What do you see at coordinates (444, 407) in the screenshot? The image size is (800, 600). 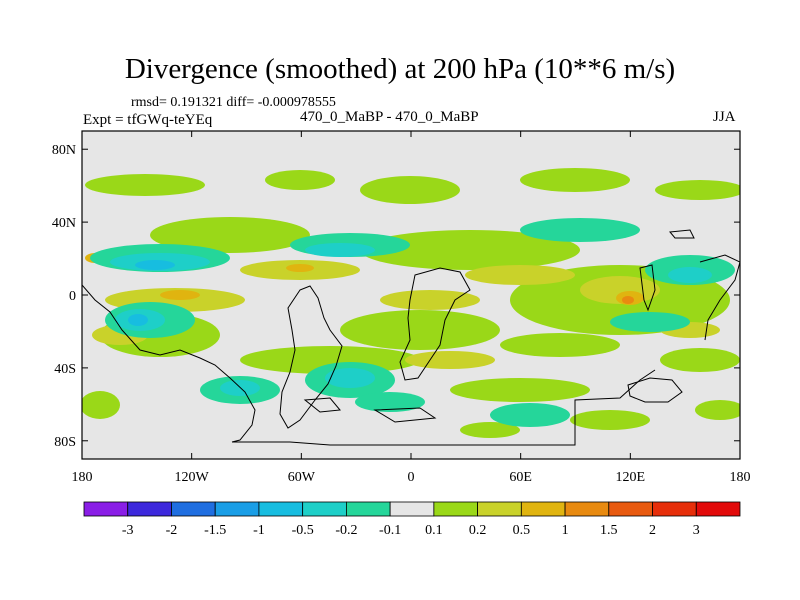 I see `coastline-antarctica` at bounding box center [444, 407].